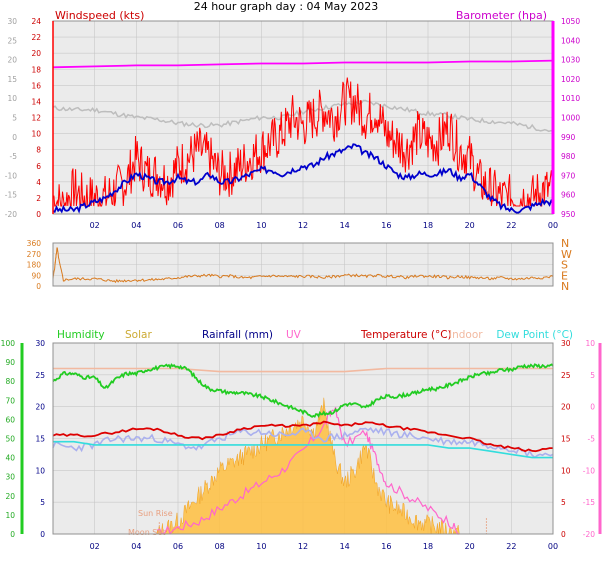 The image size is (608, 565). Describe the element at coordinates (220, 546) in the screenshot. I see `p3-x-tick-label: 08` at that location.